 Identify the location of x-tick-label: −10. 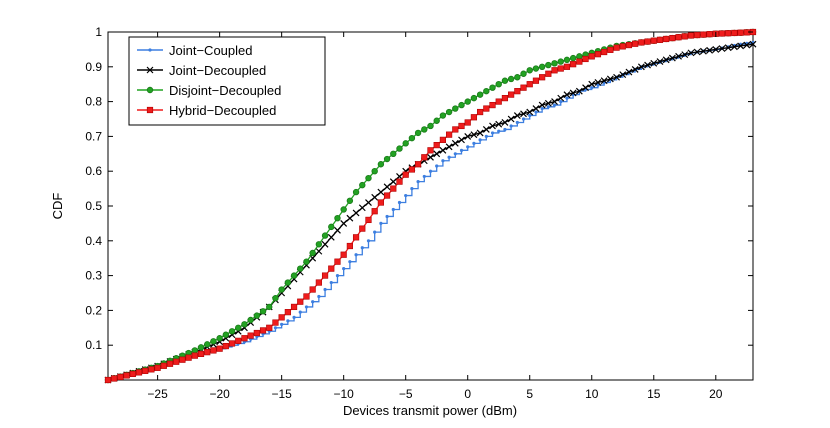
(343, 394).